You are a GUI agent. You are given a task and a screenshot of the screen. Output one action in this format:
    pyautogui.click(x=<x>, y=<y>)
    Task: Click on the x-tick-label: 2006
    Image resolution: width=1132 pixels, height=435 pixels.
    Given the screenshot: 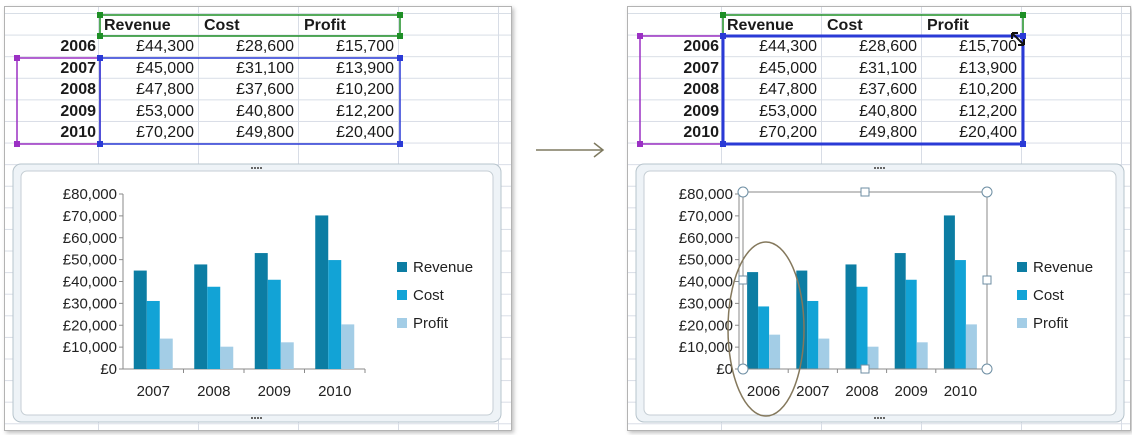 What is the action you would take?
    pyautogui.click(x=763, y=391)
    